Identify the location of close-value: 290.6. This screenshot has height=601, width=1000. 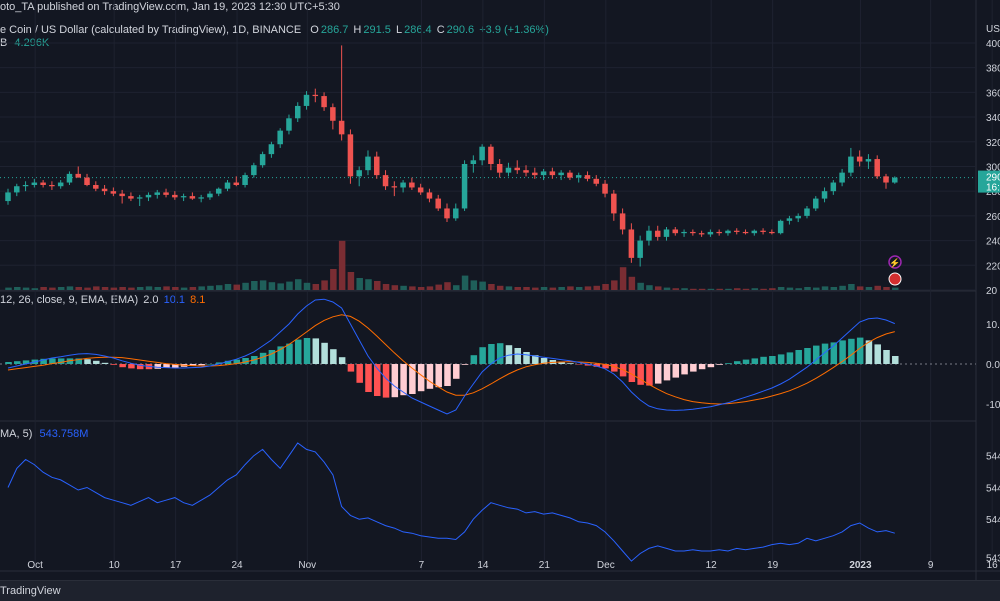
(460, 30).